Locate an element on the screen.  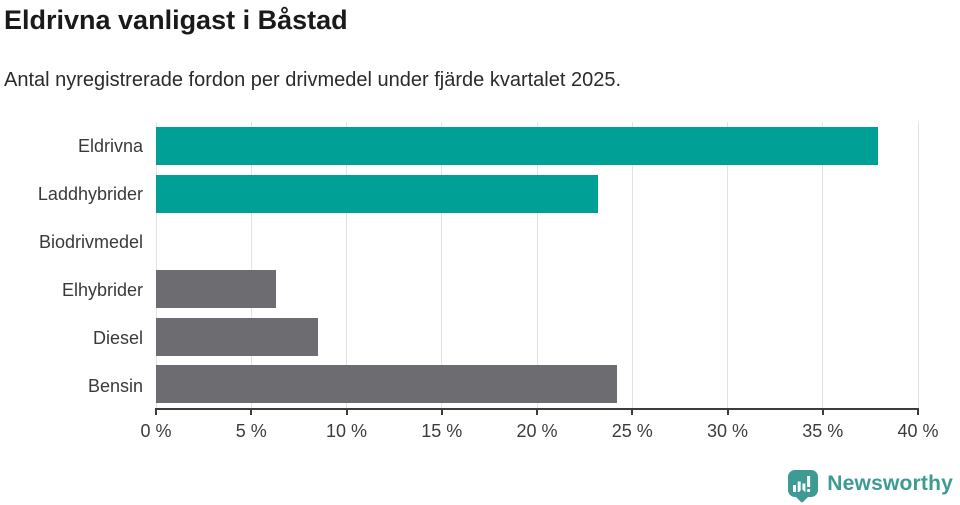
x-tick-label: 10 % is located at coordinates (346, 431).